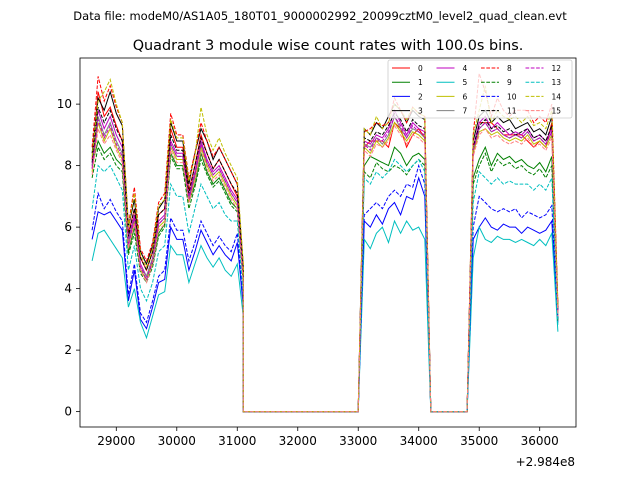 Image resolution: width=640 pixels, height=480 pixels. I want to click on legend-label-8: 8, so click(509, 68).